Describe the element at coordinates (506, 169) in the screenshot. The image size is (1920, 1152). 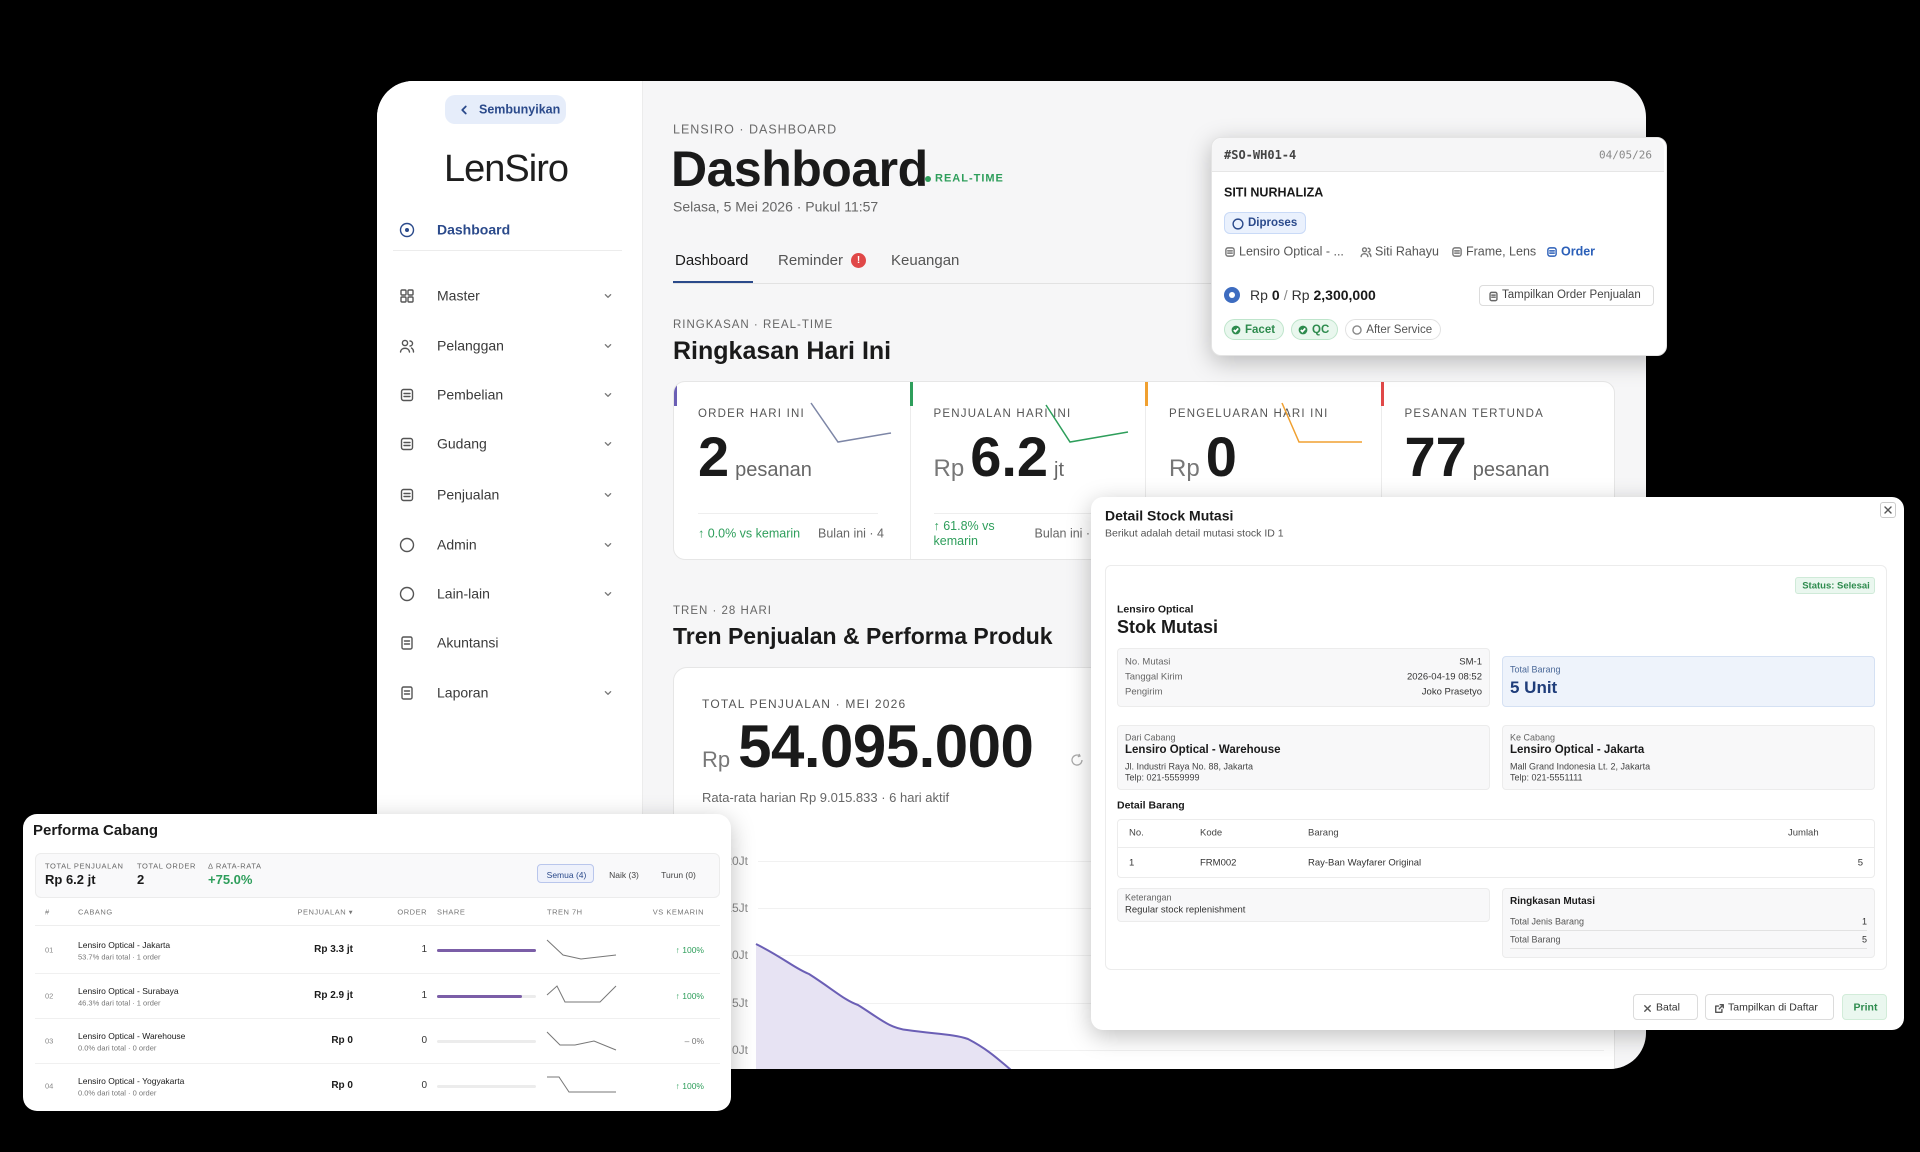
I see `logo: LenSiro` at that location.